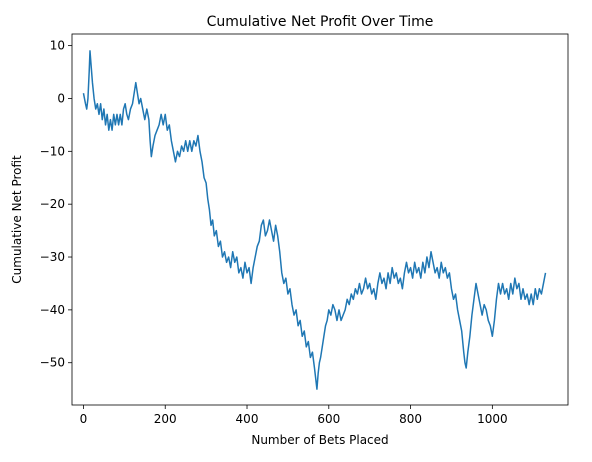  I want to click on x-tick-label: 800, so click(410, 419).